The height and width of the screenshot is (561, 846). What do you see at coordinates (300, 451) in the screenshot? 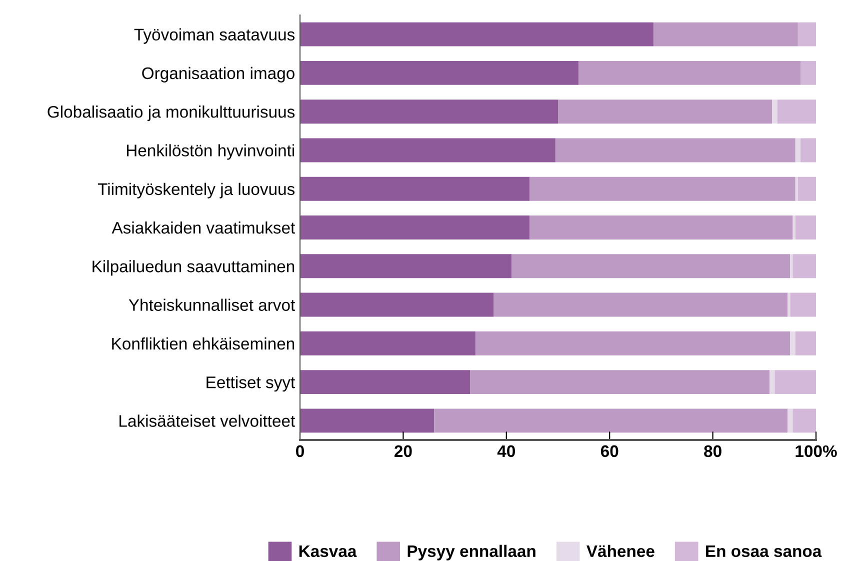
I see `x-tick-label: 0` at bounding box center [300, 451].